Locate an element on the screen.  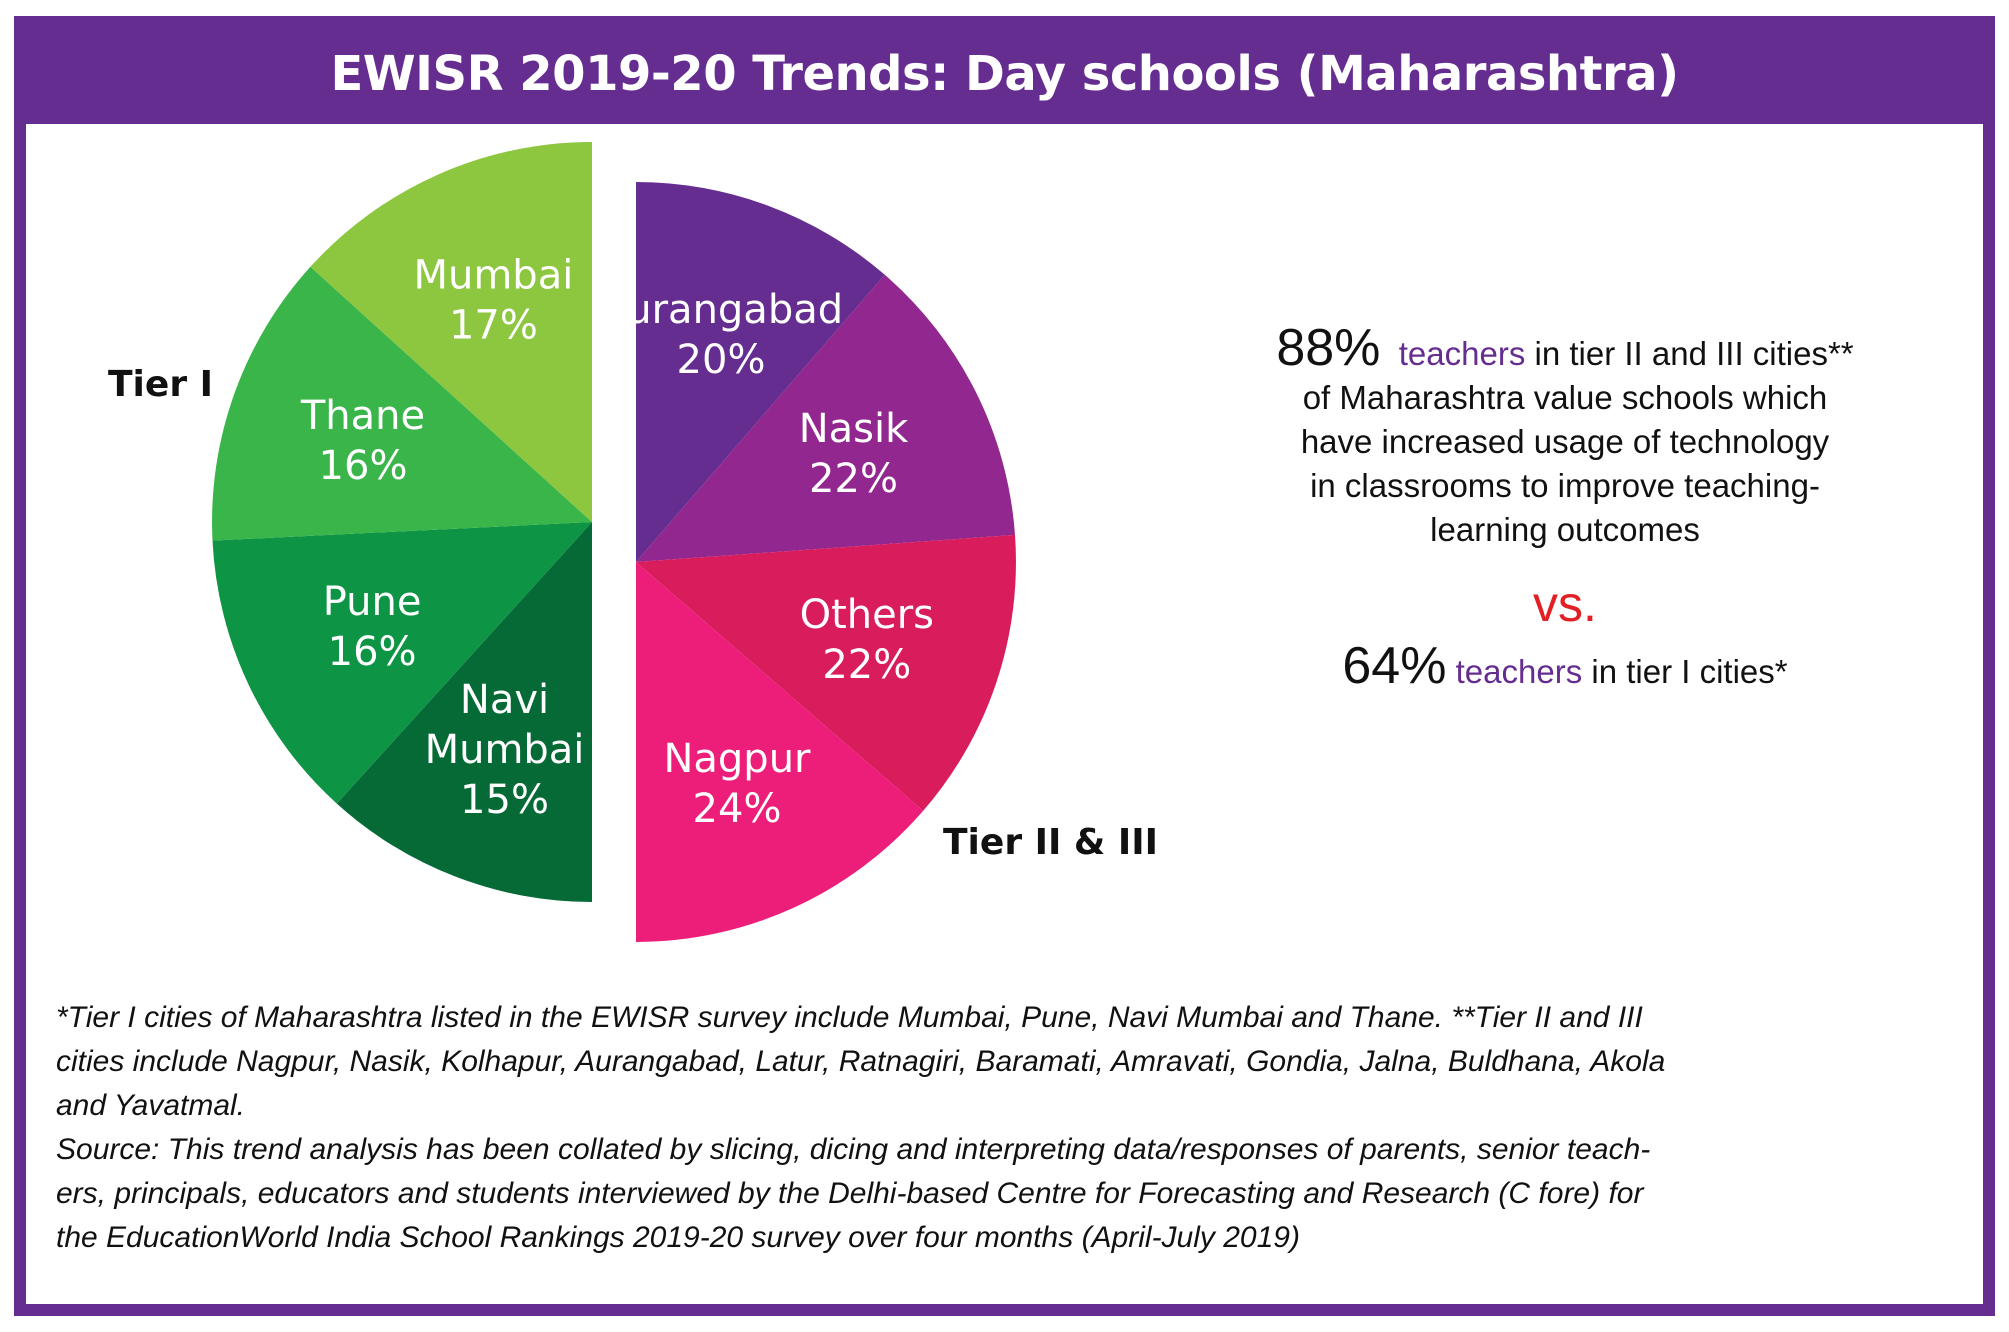
slice-name-aurangabad: Aurangabad is located at coordinates (721, 310).